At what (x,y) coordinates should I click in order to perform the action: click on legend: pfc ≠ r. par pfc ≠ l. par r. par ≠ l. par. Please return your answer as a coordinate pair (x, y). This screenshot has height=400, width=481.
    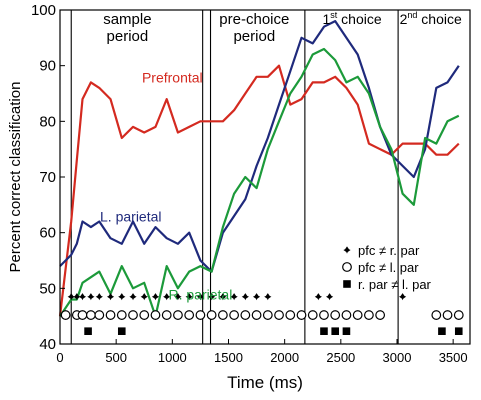
    Looking at the image, I should click on (387, 267).